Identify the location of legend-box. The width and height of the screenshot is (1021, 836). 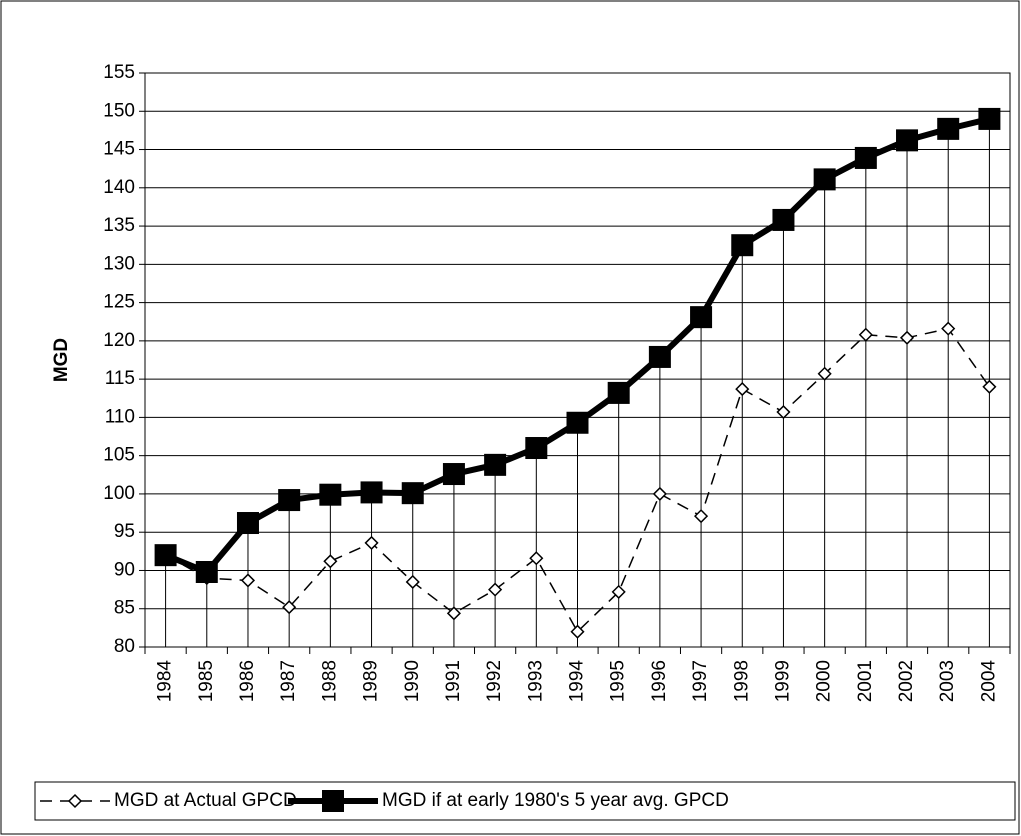
(525, 801).